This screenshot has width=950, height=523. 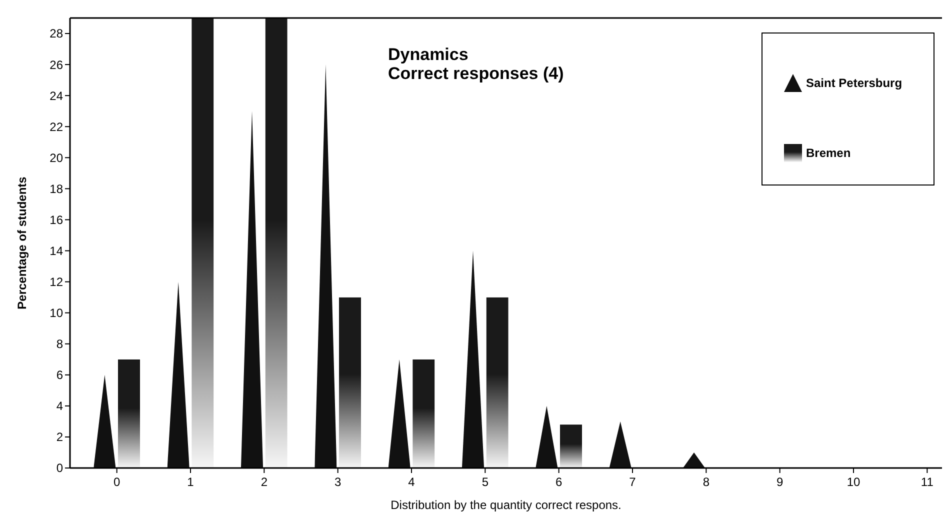 What do you see at coordinates (57, 33) in the screenshot?
I see `y-tick-label: 28` at bounding box center [57, 33].